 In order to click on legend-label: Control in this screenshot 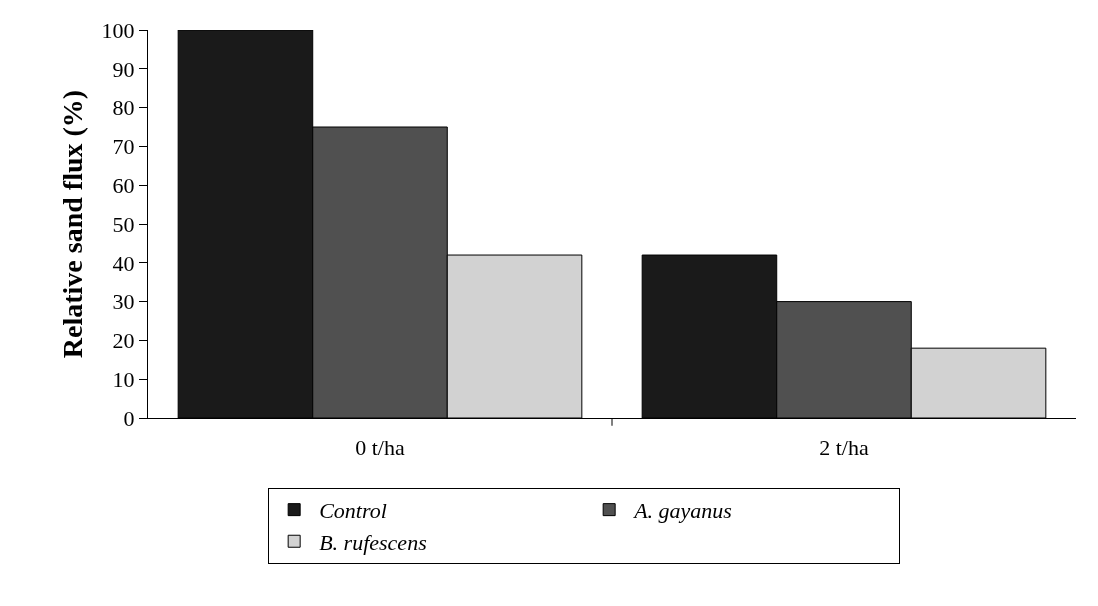, I will do `click(353, 511)`.